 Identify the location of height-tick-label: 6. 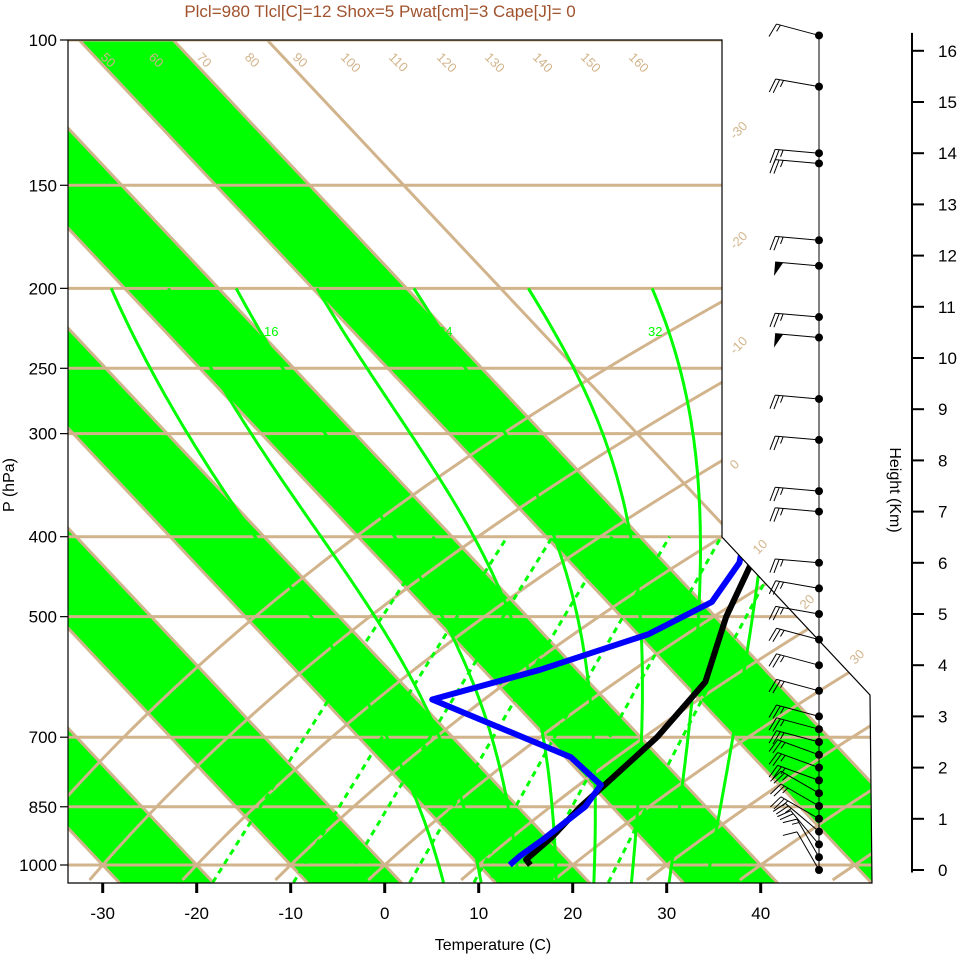
(942, 563).